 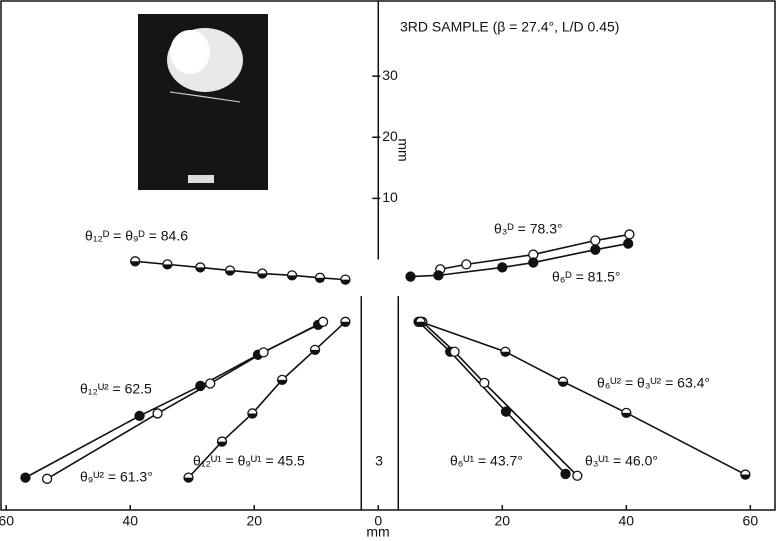 I want to click on center-label: 3, so click(x=379, y=461).